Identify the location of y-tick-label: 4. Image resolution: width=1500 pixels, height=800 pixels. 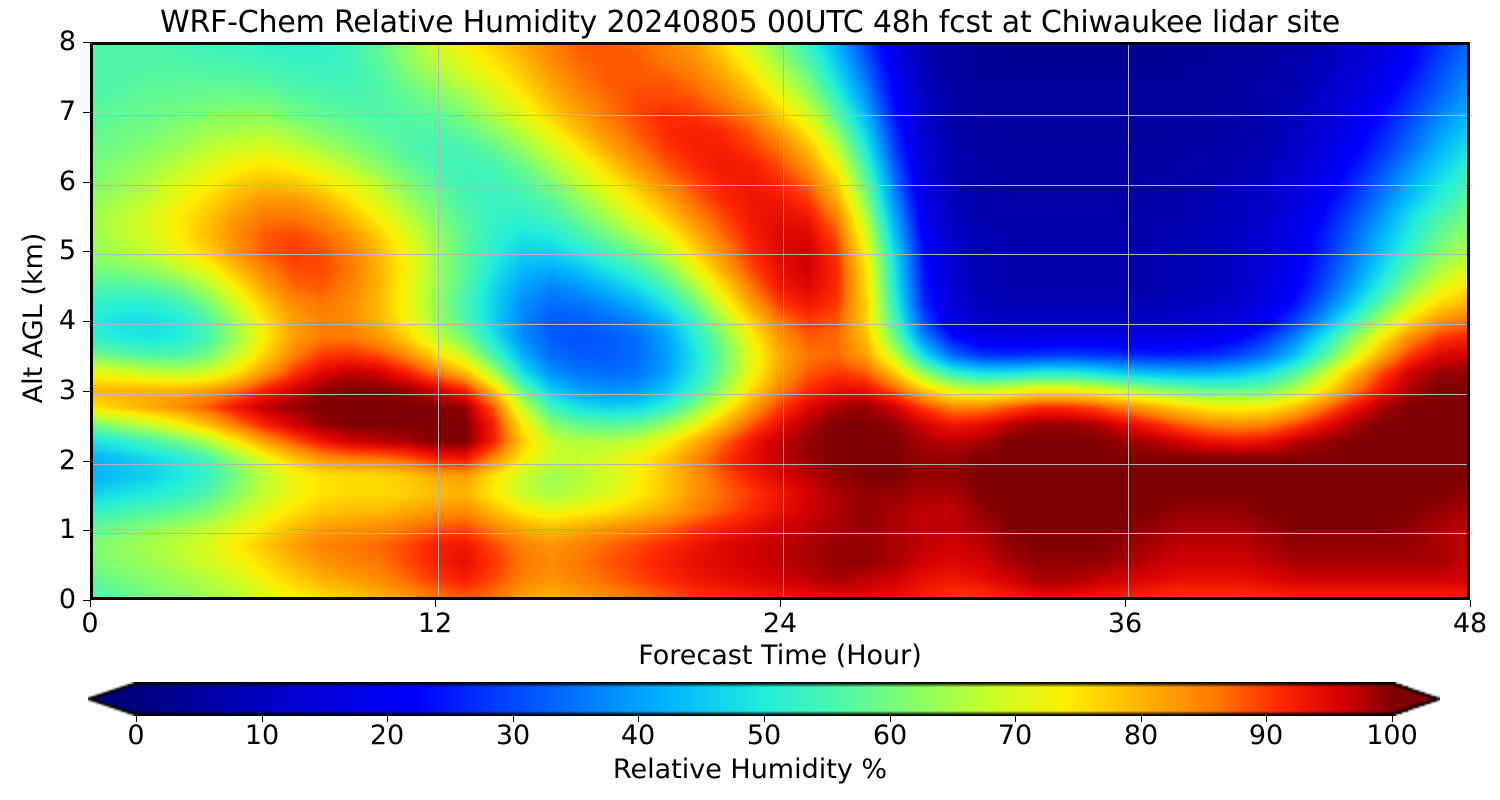
(67, 320).